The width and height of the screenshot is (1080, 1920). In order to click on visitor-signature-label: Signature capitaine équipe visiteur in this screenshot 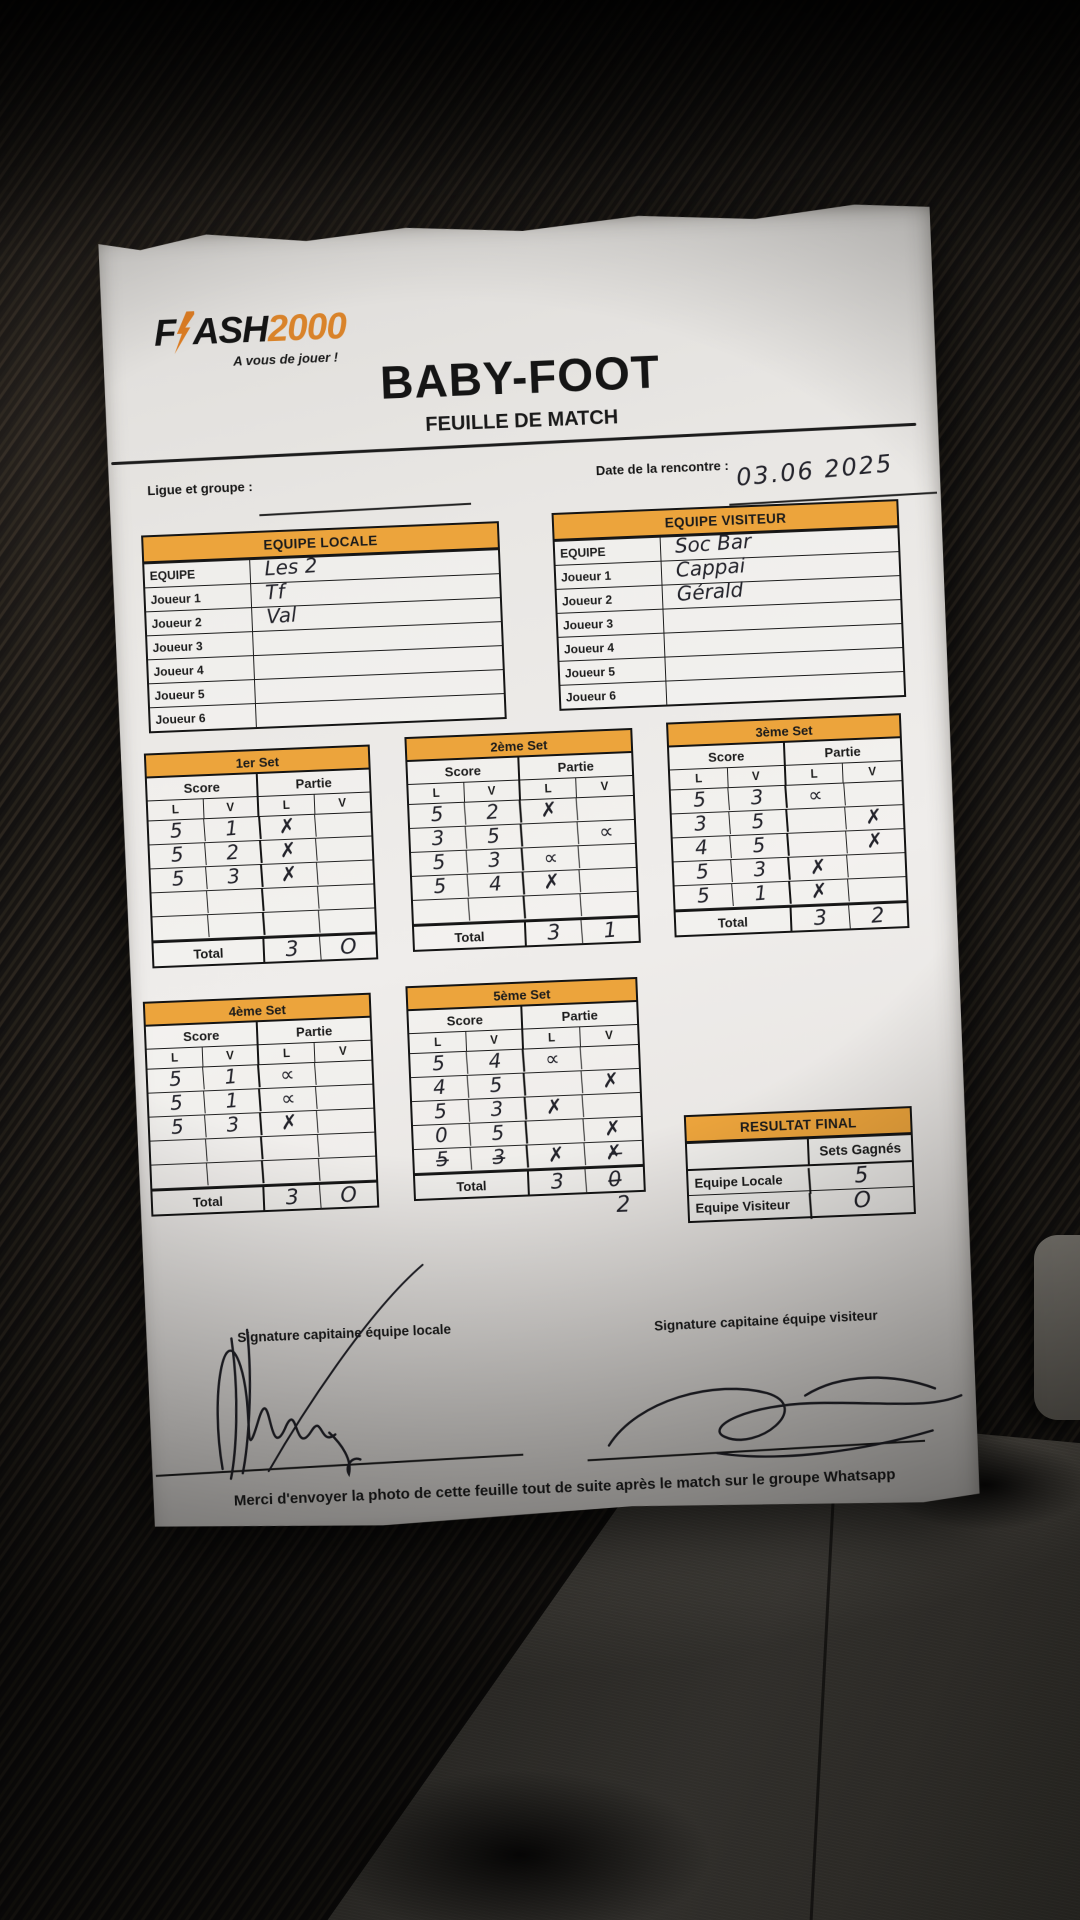, I will do `click(765, 1320)`.